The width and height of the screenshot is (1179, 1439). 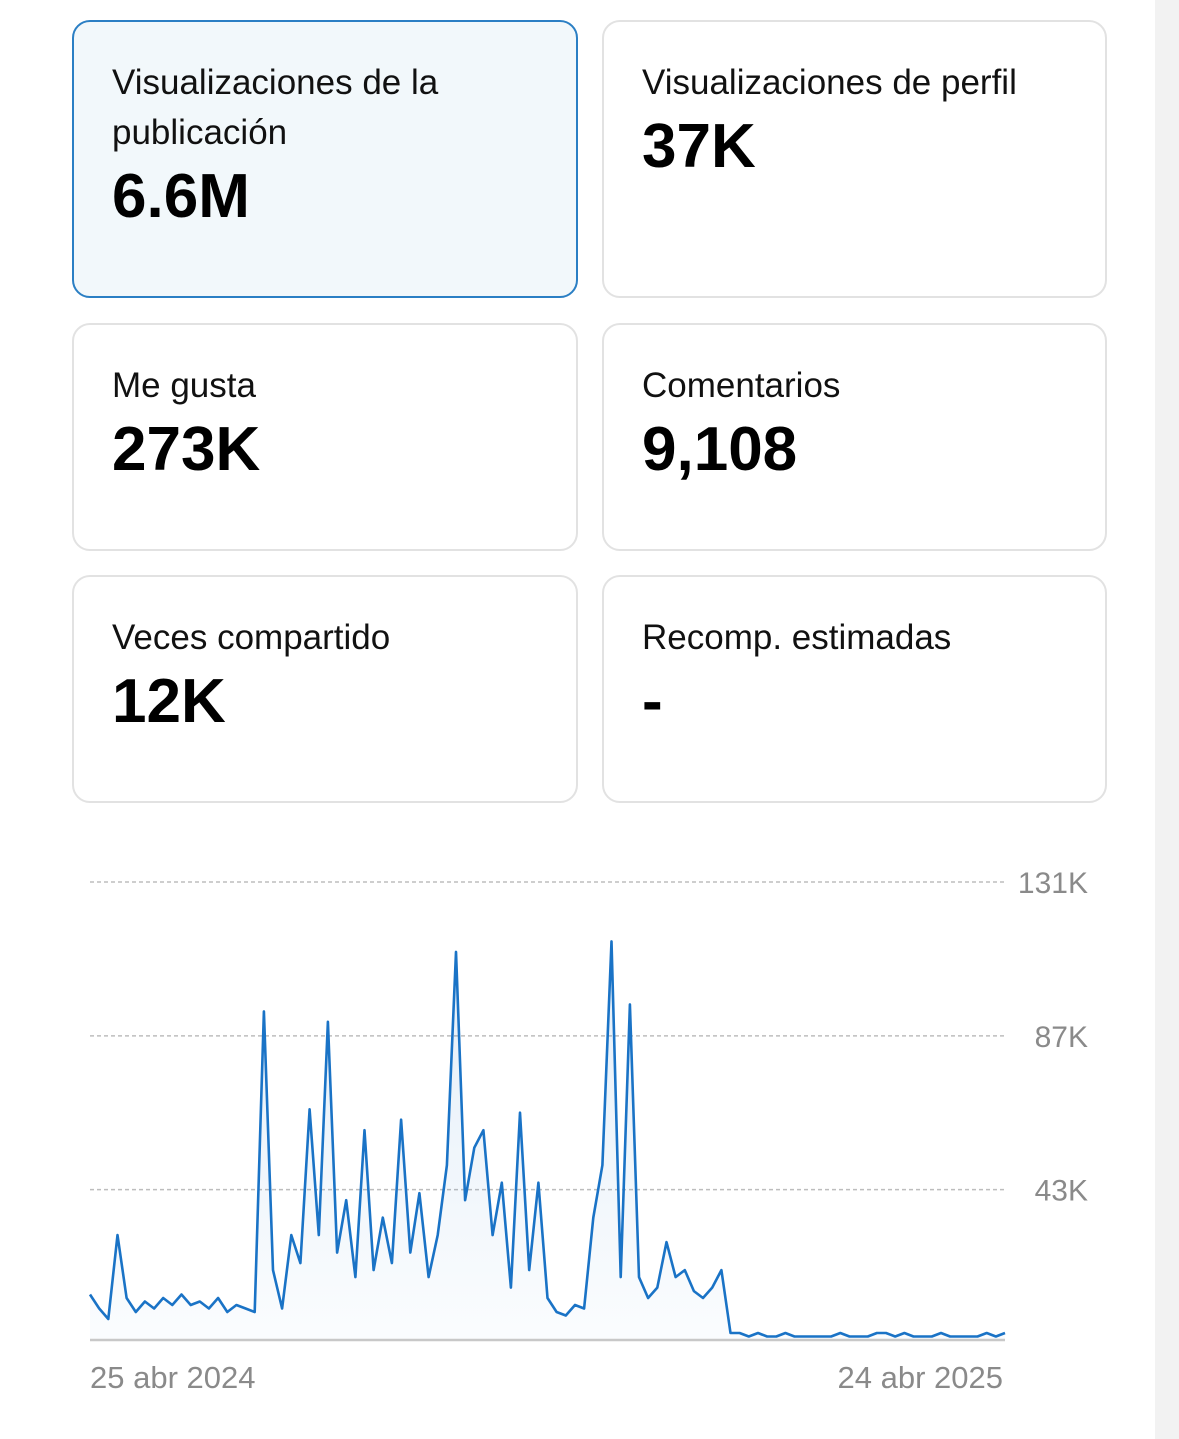 I want to click on metric-card: Recomp. estimadas -, so click(x=854, y=689).